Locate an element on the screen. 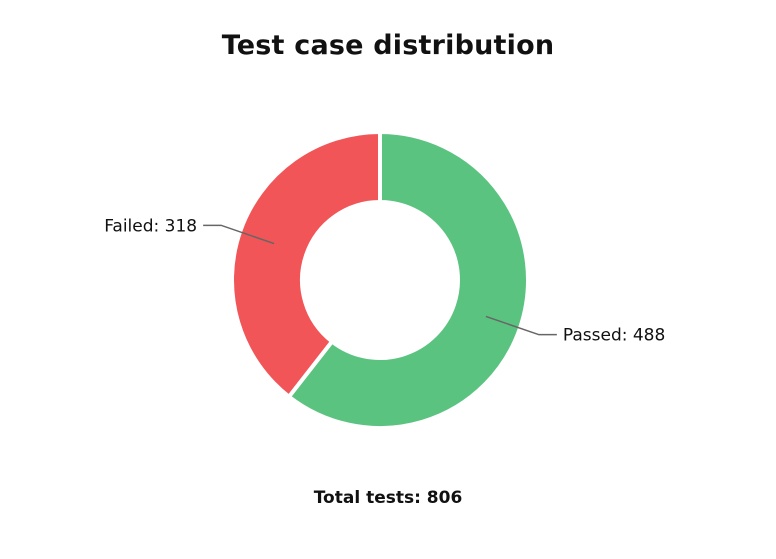  slice-label-failed: Failed: 318 is located at coordinates (150, 226).